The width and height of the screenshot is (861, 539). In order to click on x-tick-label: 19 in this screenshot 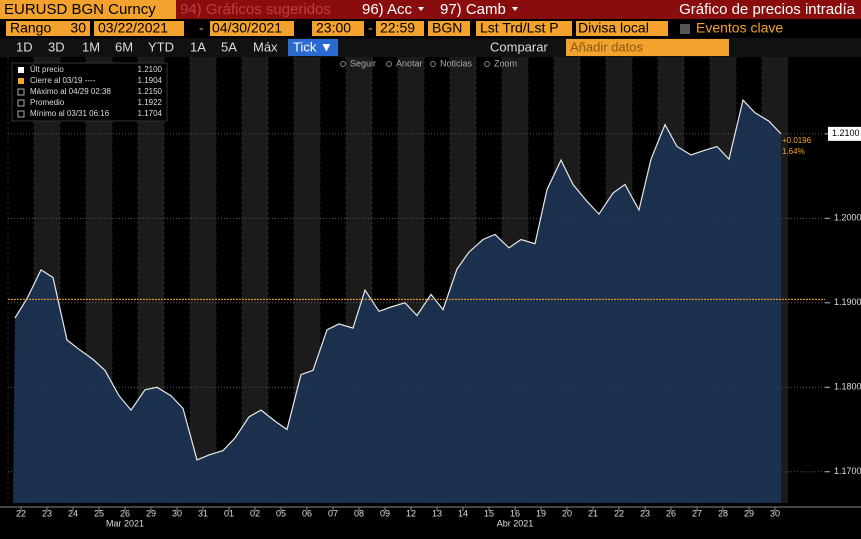, I will do `click(541, 513)`.